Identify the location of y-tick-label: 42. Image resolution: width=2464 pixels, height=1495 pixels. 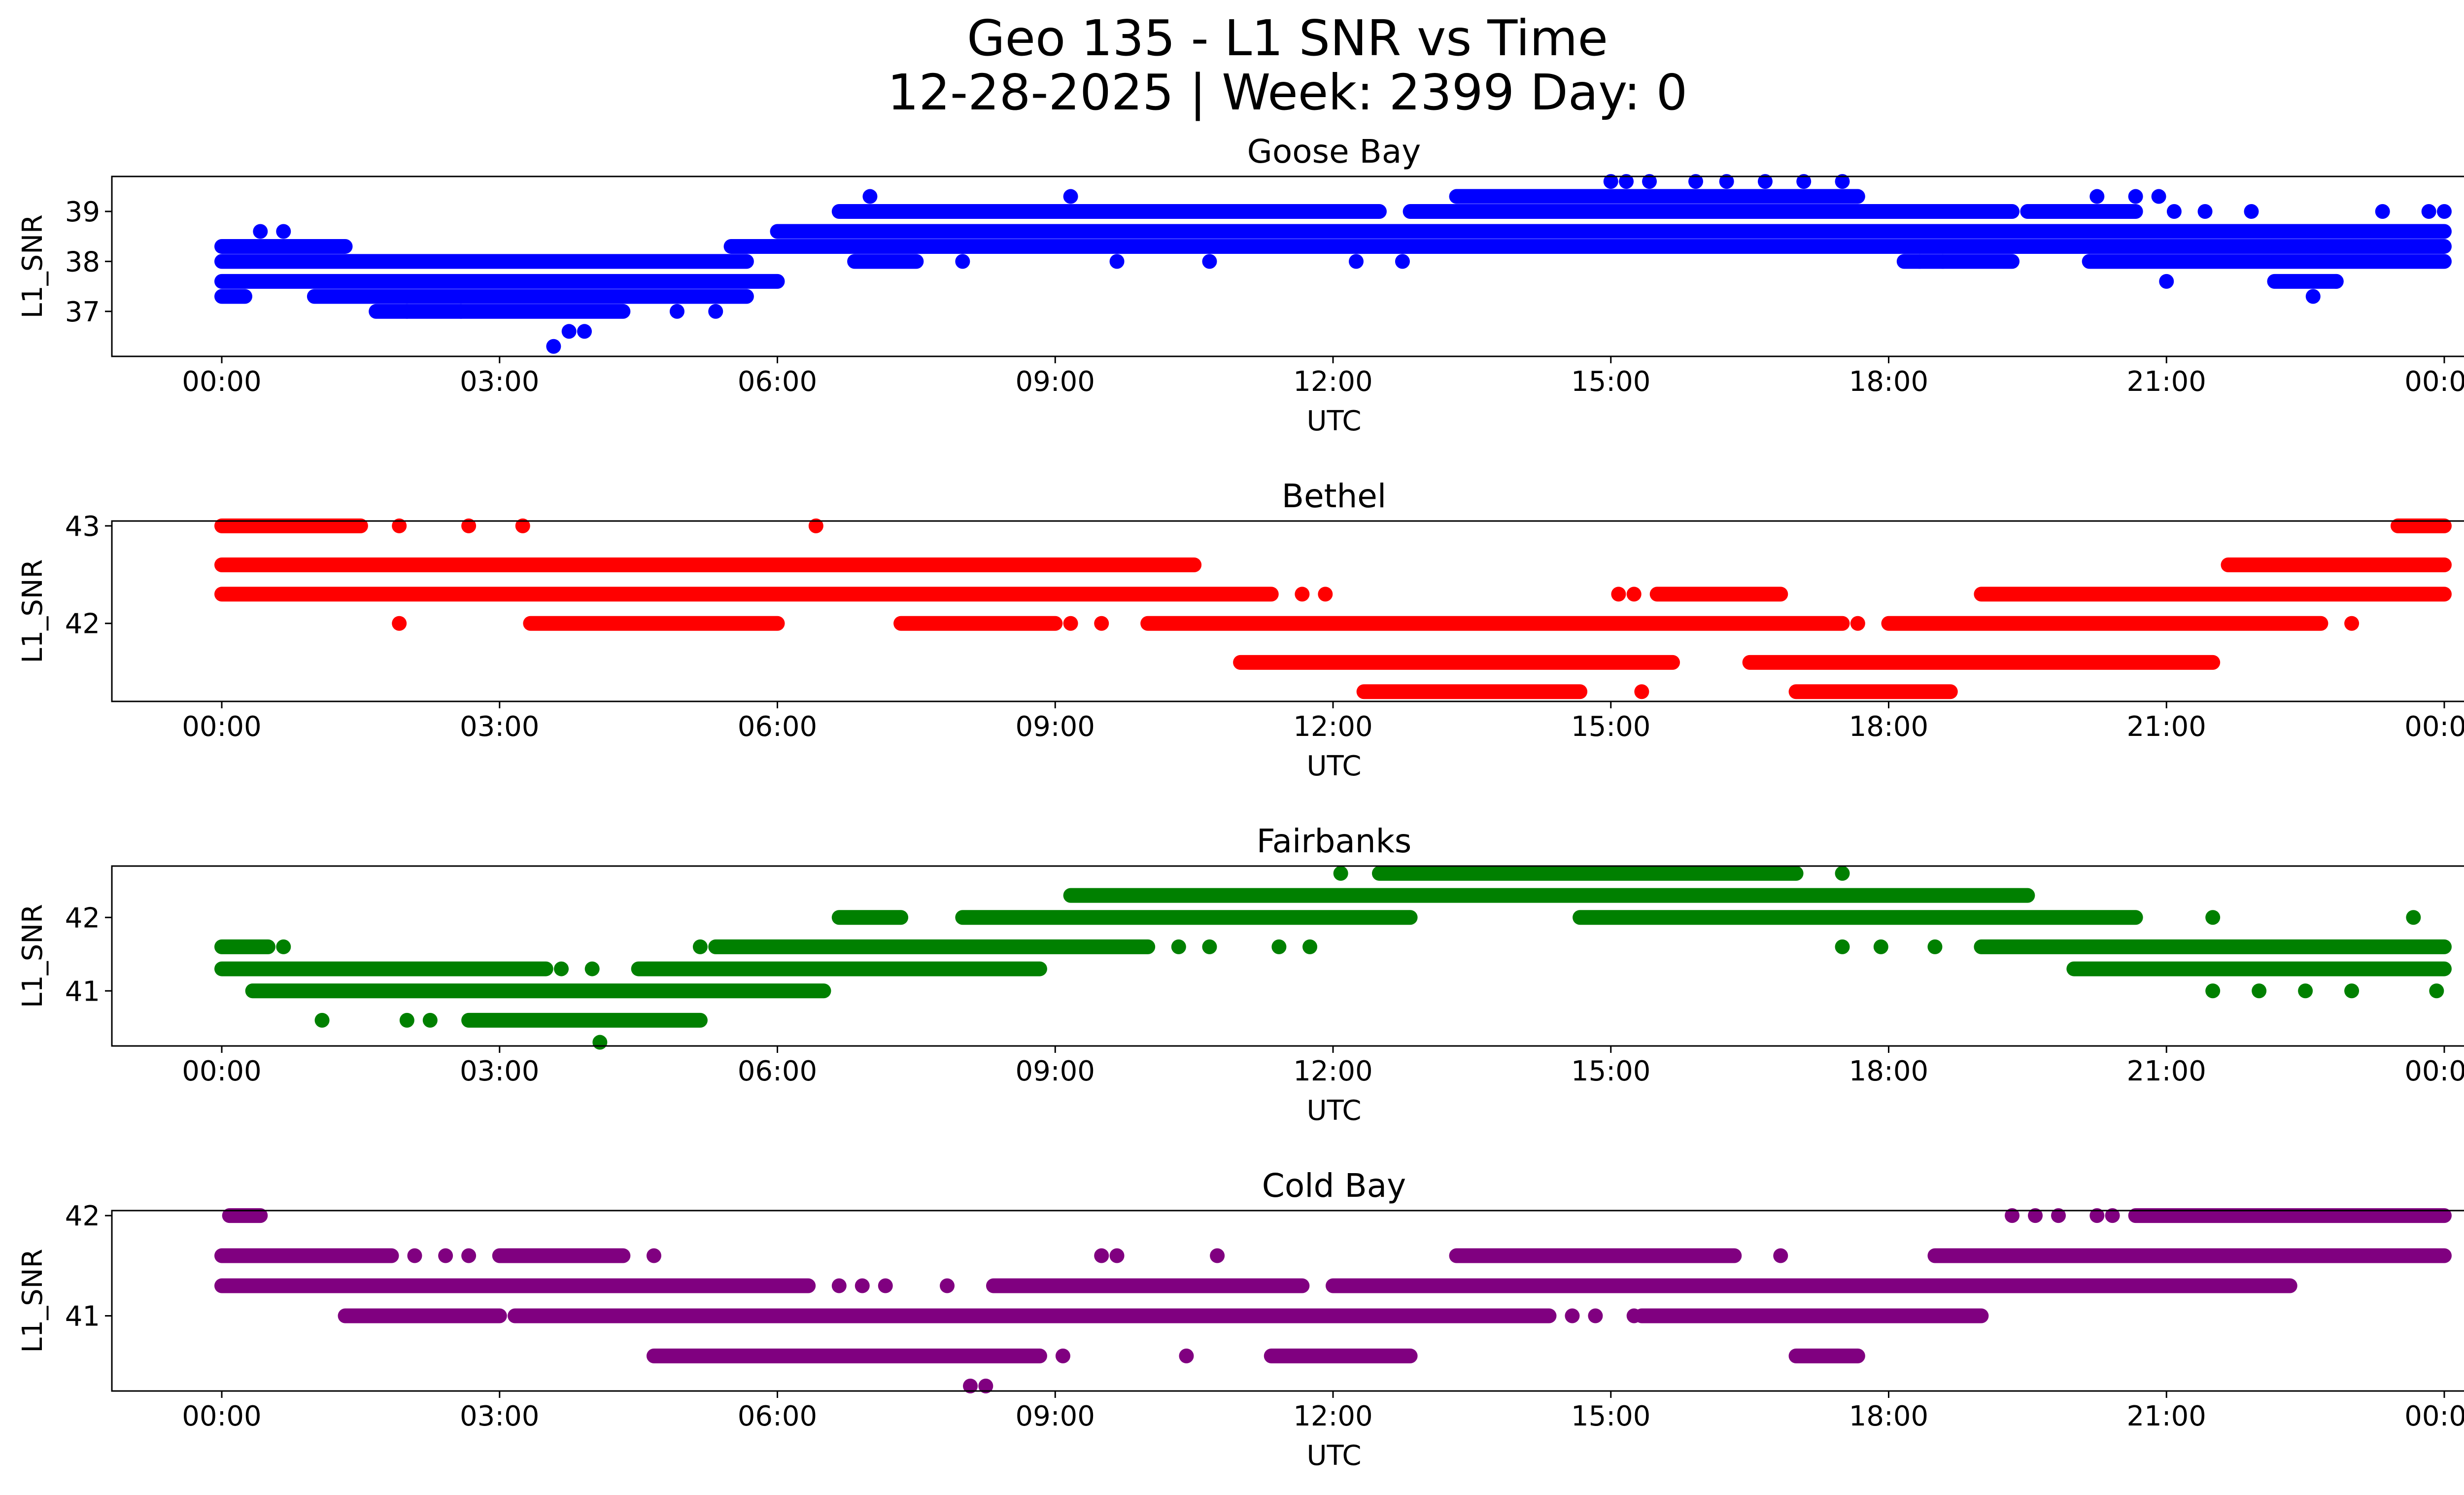
(82, 624).